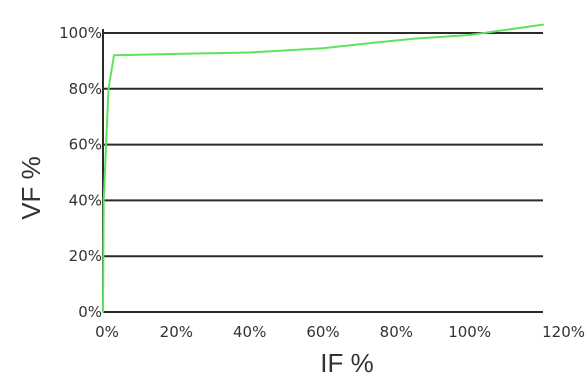 Image resolution: width=587 pixels, height=381 pixels. Describe the element at coordinates (85, 145) in the screenshot. I see `y-tick-label: 60%` at that location.